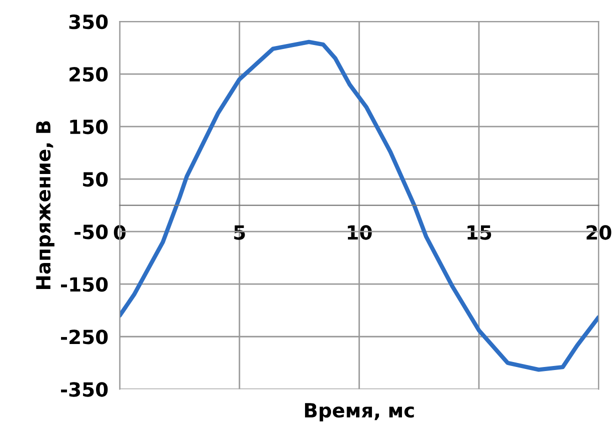 The width and height of the screenshot is (614, 430). I want to click on y-tick-label: -50, so click(91, 232).